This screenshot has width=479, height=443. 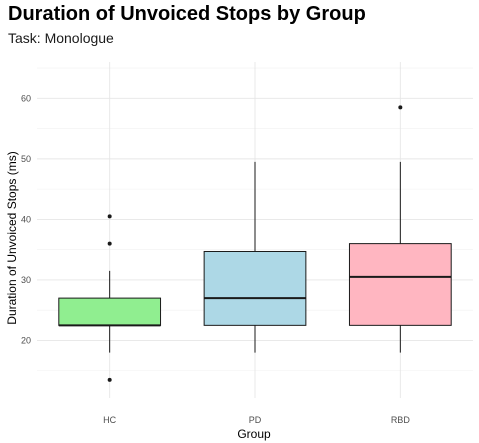 What do you see at coordinates (109, 420) in the screenshot?
I see `x-tick-label: HC` at bounding box center [109, 420].